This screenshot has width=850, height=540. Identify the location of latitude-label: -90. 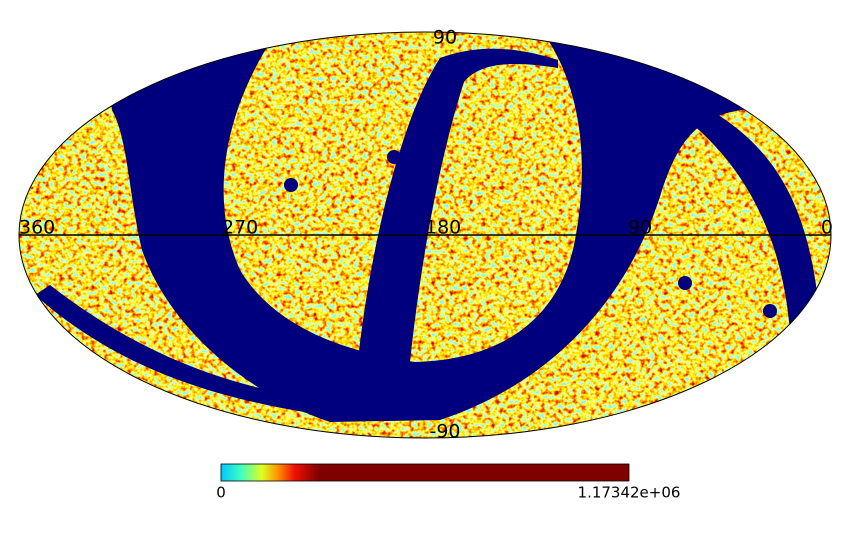
(444, 432).